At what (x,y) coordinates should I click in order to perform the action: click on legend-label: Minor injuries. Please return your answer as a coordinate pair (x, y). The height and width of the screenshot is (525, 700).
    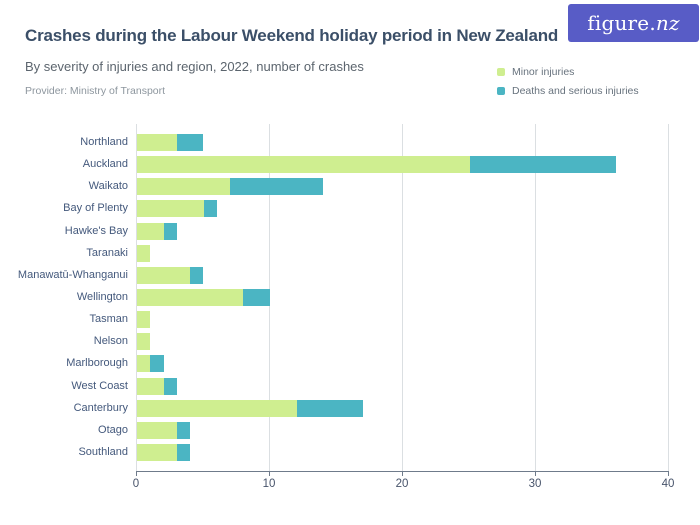
    Looking at the image, I should click on (543, 72).